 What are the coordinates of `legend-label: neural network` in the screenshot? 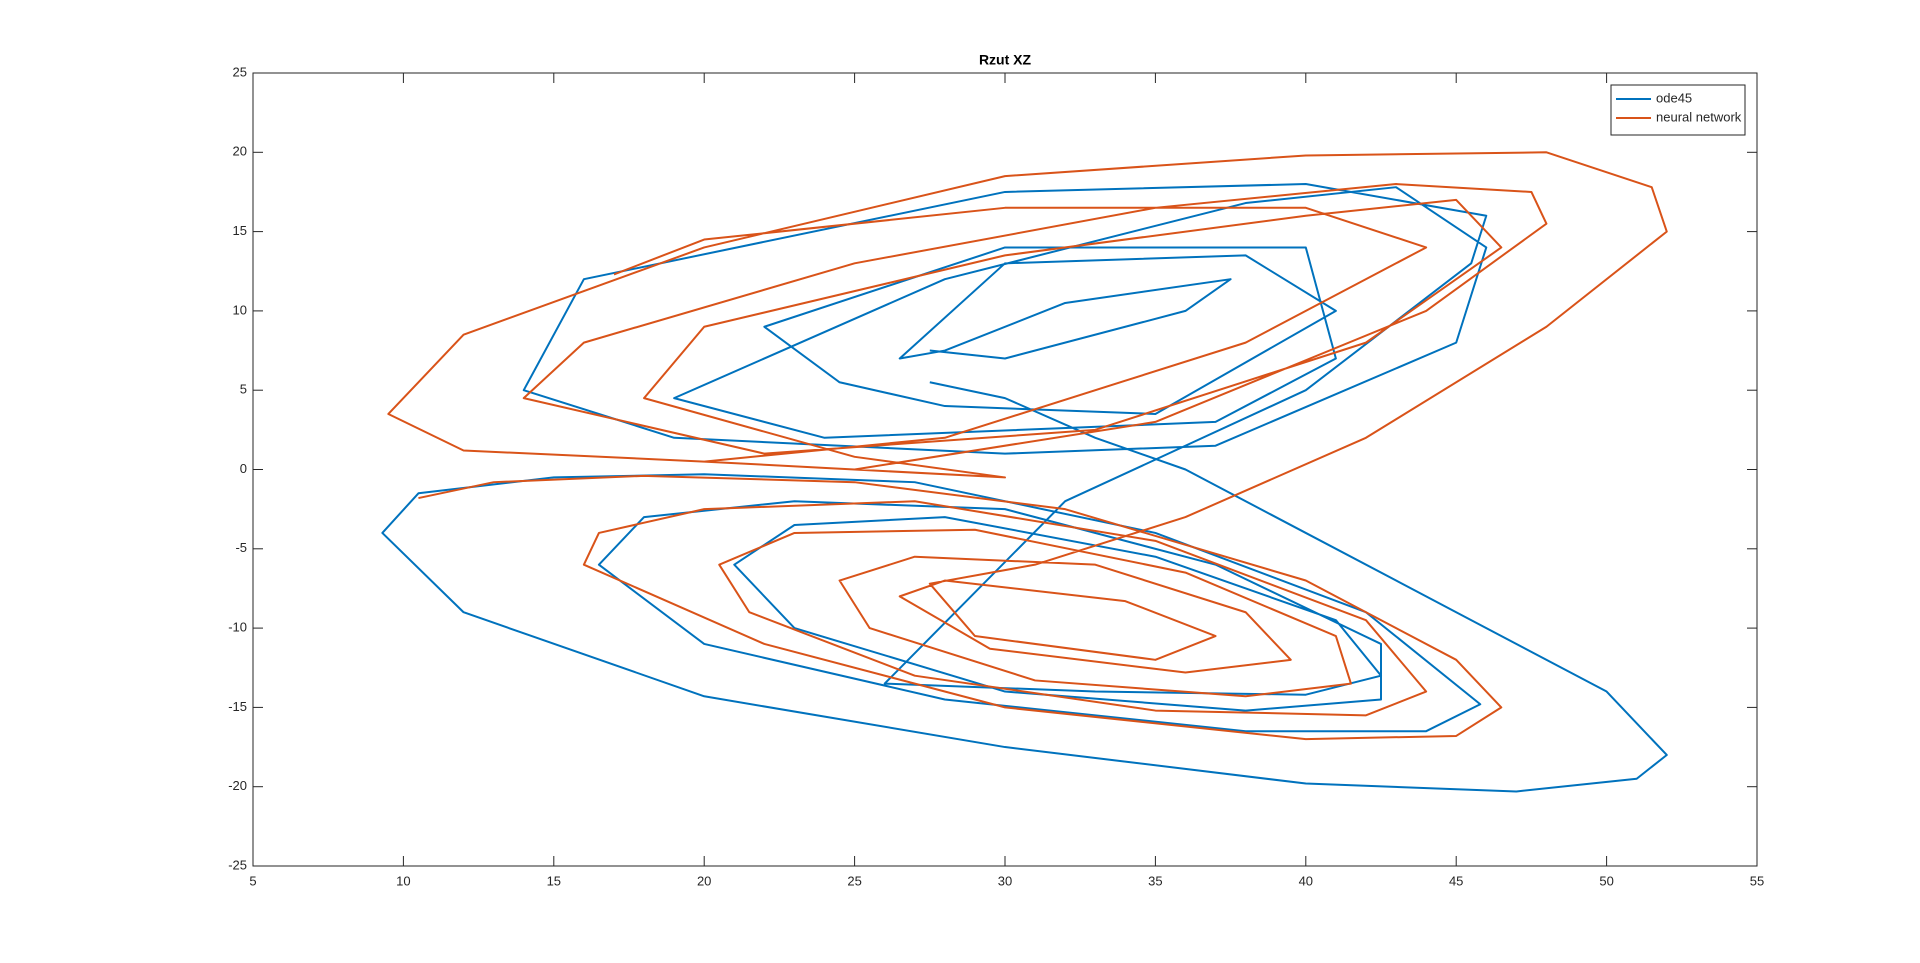 It's located at (1699, 116).